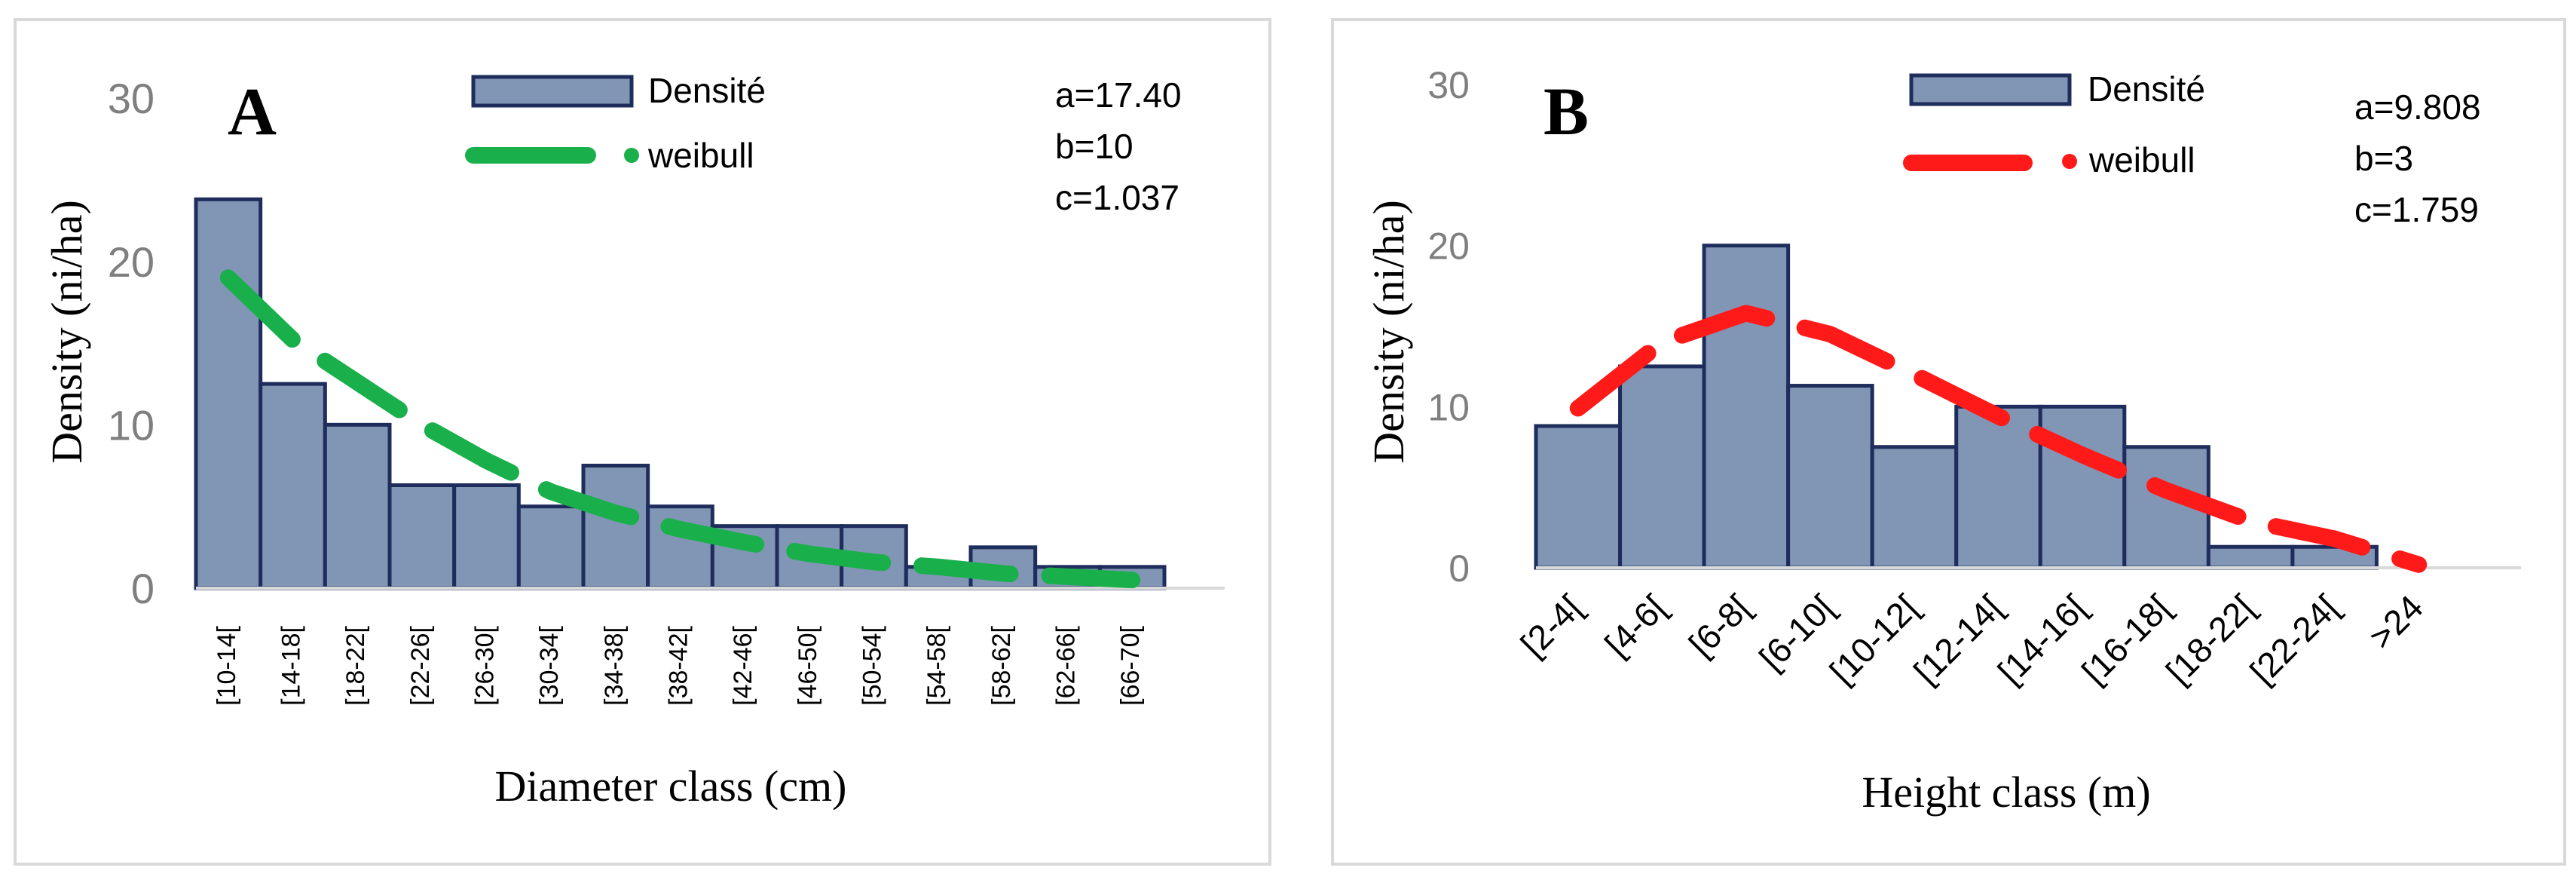  I want to click on x-tick-label: [46-50[, so click(808, 665).